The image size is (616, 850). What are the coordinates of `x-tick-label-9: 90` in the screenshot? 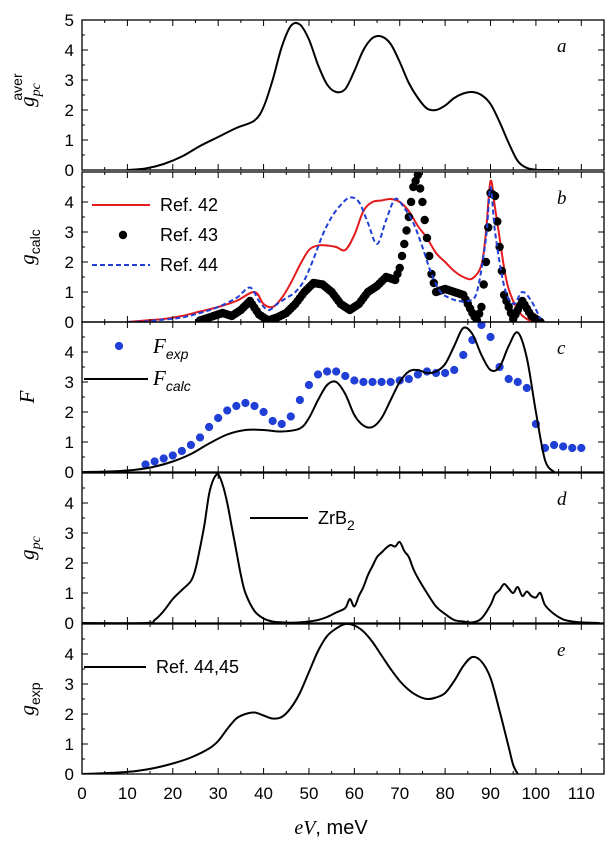 It's located at (490, 793).